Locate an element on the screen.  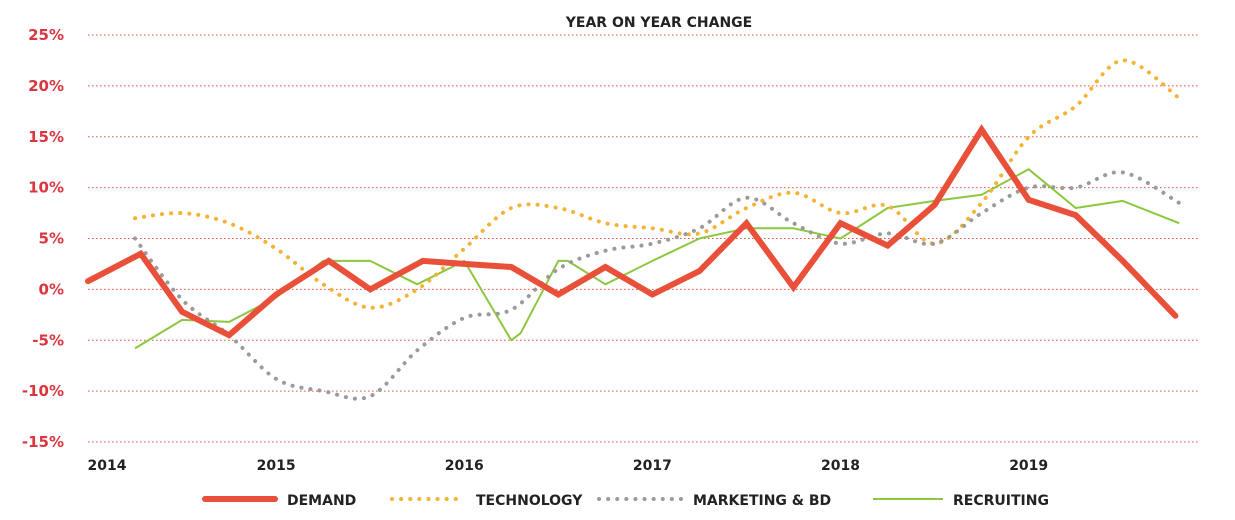
x-tick-label: 2015 is located at coordinates (276, 466).